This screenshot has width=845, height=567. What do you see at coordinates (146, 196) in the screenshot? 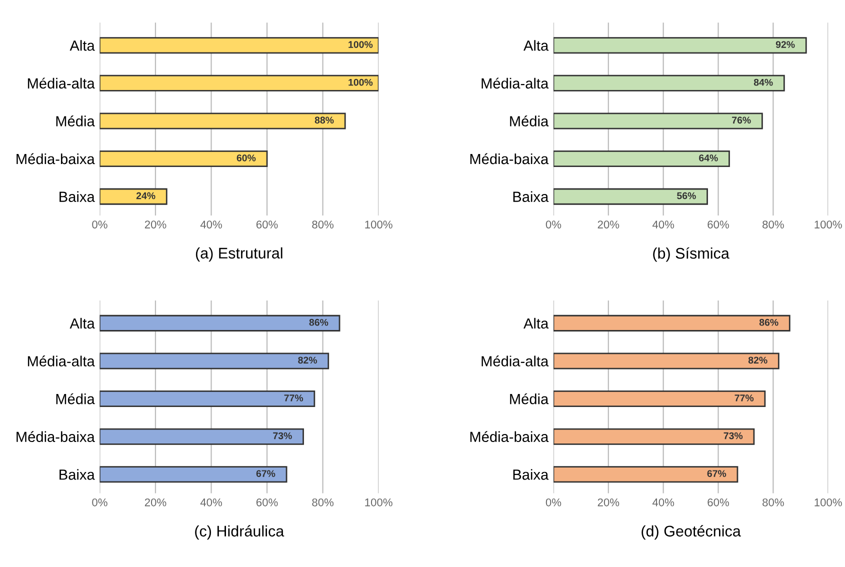
I see `data-label: 24%` at bounding box center [146, 196].